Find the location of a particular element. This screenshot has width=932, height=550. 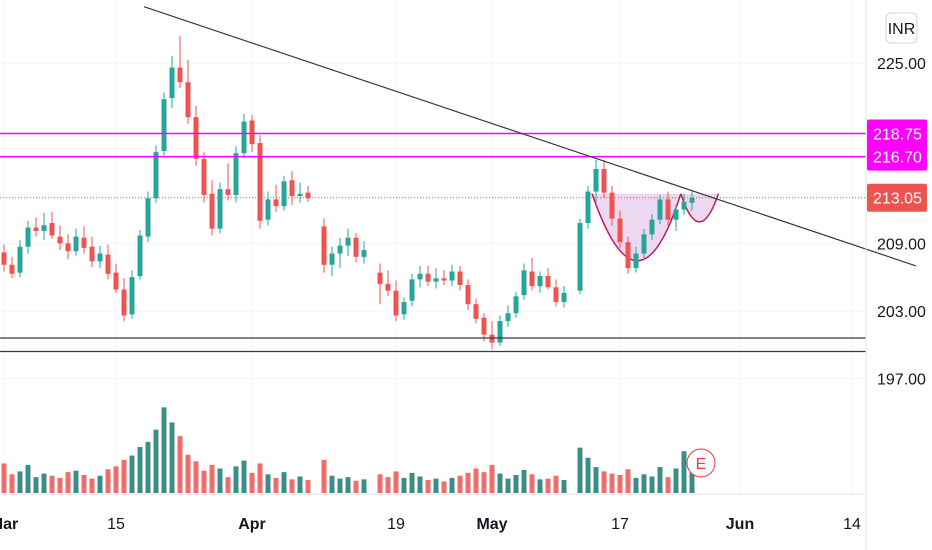

level-badge-bg is located at coordinates (897, 133).